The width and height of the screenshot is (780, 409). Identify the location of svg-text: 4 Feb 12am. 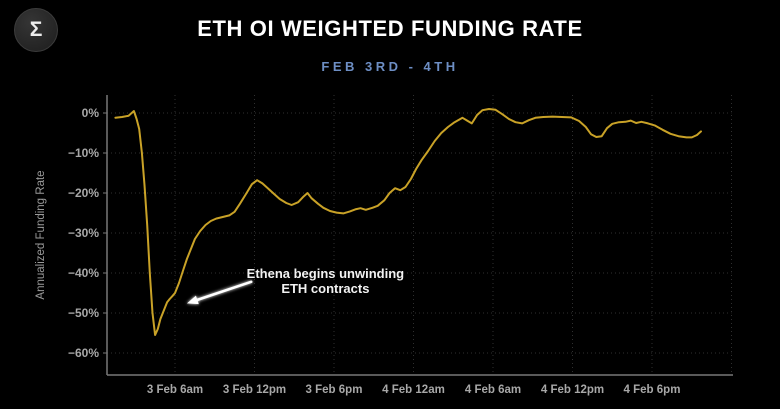
(413, 390).